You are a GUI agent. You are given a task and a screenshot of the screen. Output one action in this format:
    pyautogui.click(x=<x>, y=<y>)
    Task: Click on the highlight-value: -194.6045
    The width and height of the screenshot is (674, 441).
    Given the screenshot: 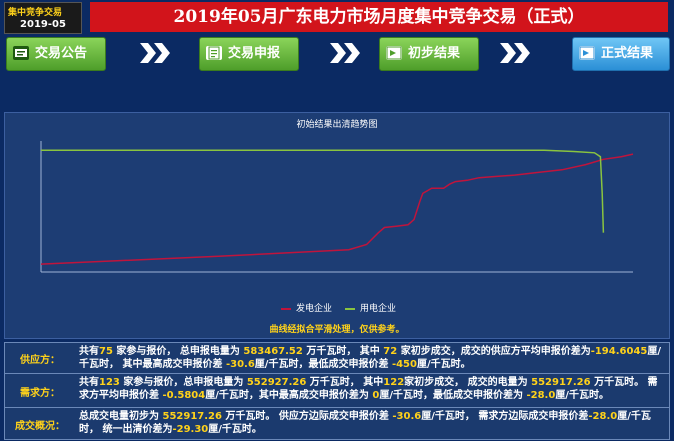 What is the action you would take?
    pyautogui.click(x=619, y=351)
    